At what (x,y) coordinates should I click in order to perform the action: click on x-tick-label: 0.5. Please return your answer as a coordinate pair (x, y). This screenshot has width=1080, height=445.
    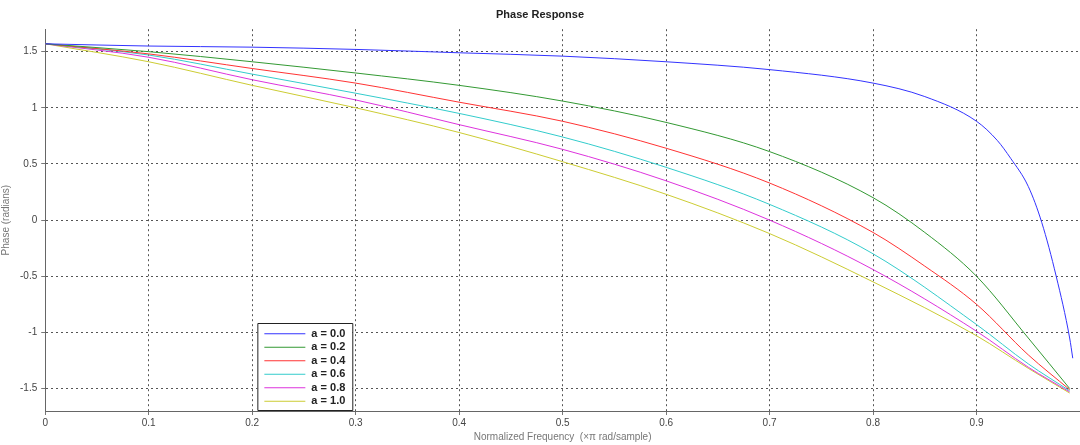
    Looking at the image, I should click on (562, 422).